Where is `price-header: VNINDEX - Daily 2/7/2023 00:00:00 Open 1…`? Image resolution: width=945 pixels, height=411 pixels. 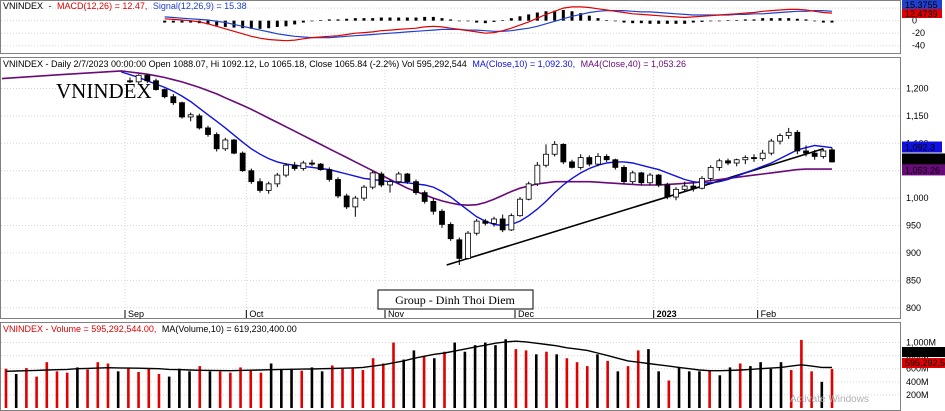
price-header: VNINDEX - Daily 2/7/2023 00:00:00 Open 1… is located at coordinates (344, 64).